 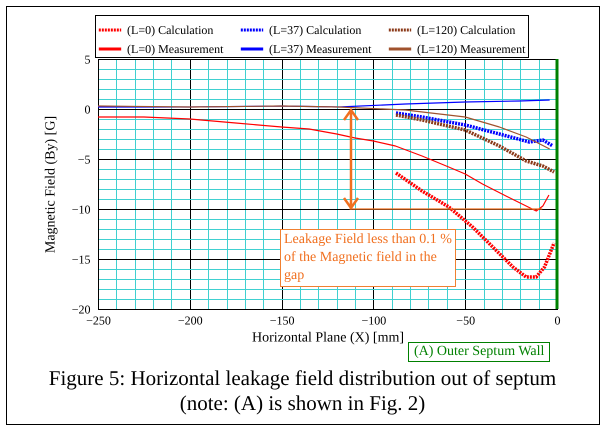 What do you see at coordinates (81, 209) in the screenshot?
I see `y-tick-label: −10` at bounding box center [81, 209].